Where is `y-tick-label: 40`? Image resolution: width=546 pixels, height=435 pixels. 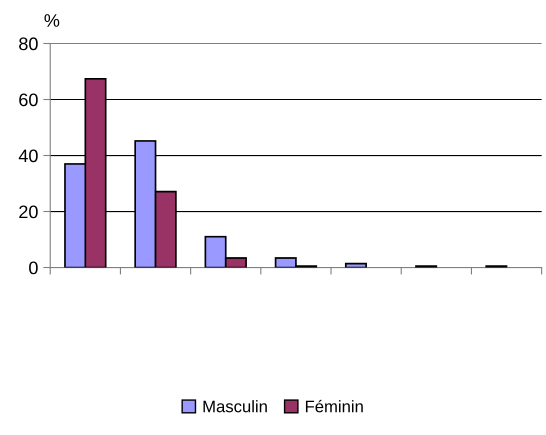 y-tick-label: 40 is located at coordinates (28, 155).